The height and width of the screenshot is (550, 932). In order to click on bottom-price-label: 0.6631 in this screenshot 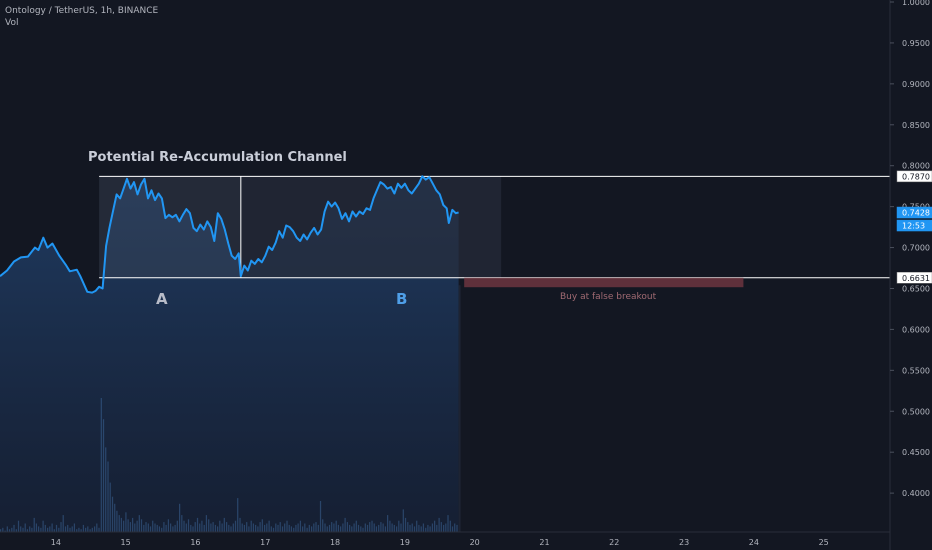, I will do `click(916, 278)`.